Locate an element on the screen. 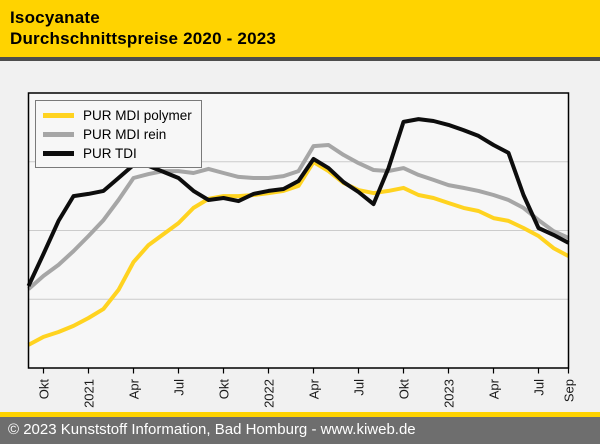 The image size is (600, 444). legend-label: PUR MDI polymer is located at coordinates (137, 115).